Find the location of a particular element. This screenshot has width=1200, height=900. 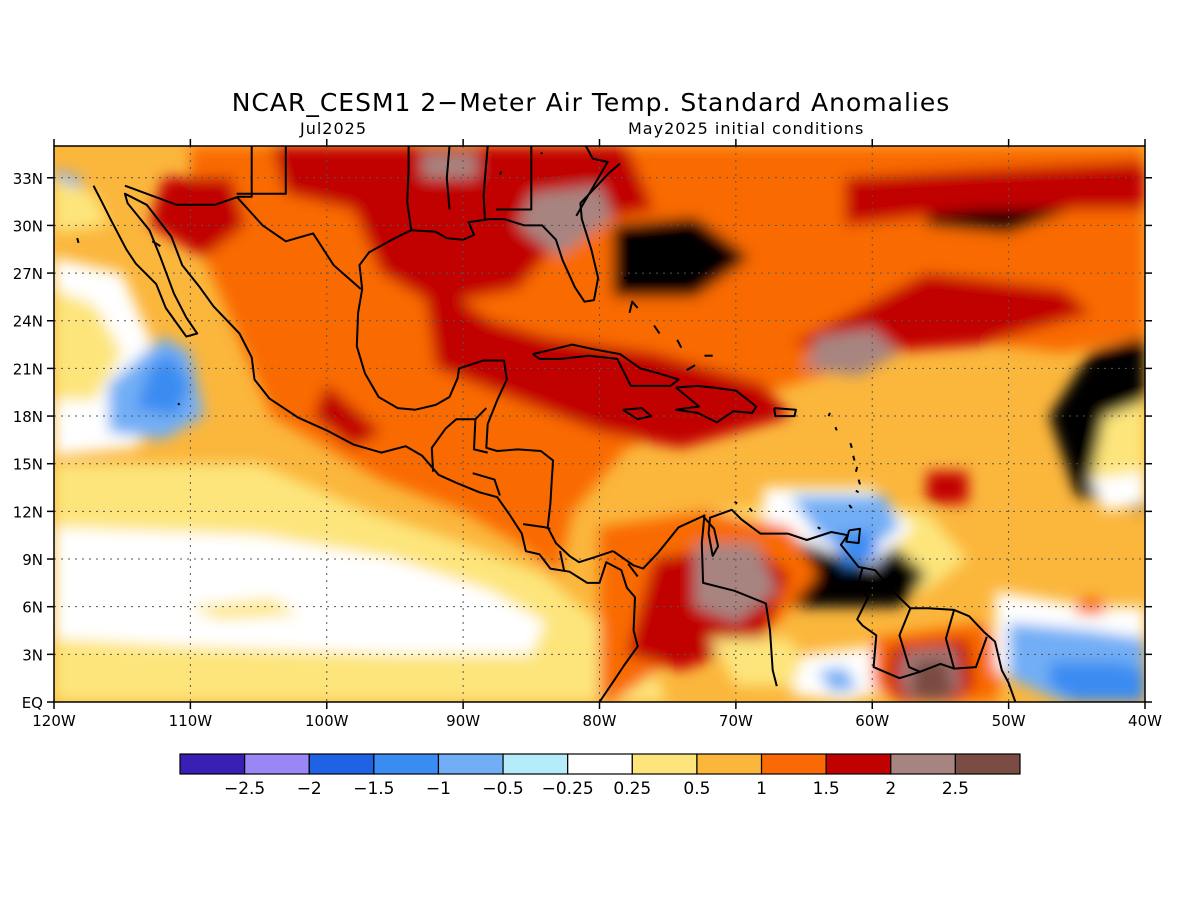

colorbar-tick-label: 0.5 is located at coordinates (696, 789).